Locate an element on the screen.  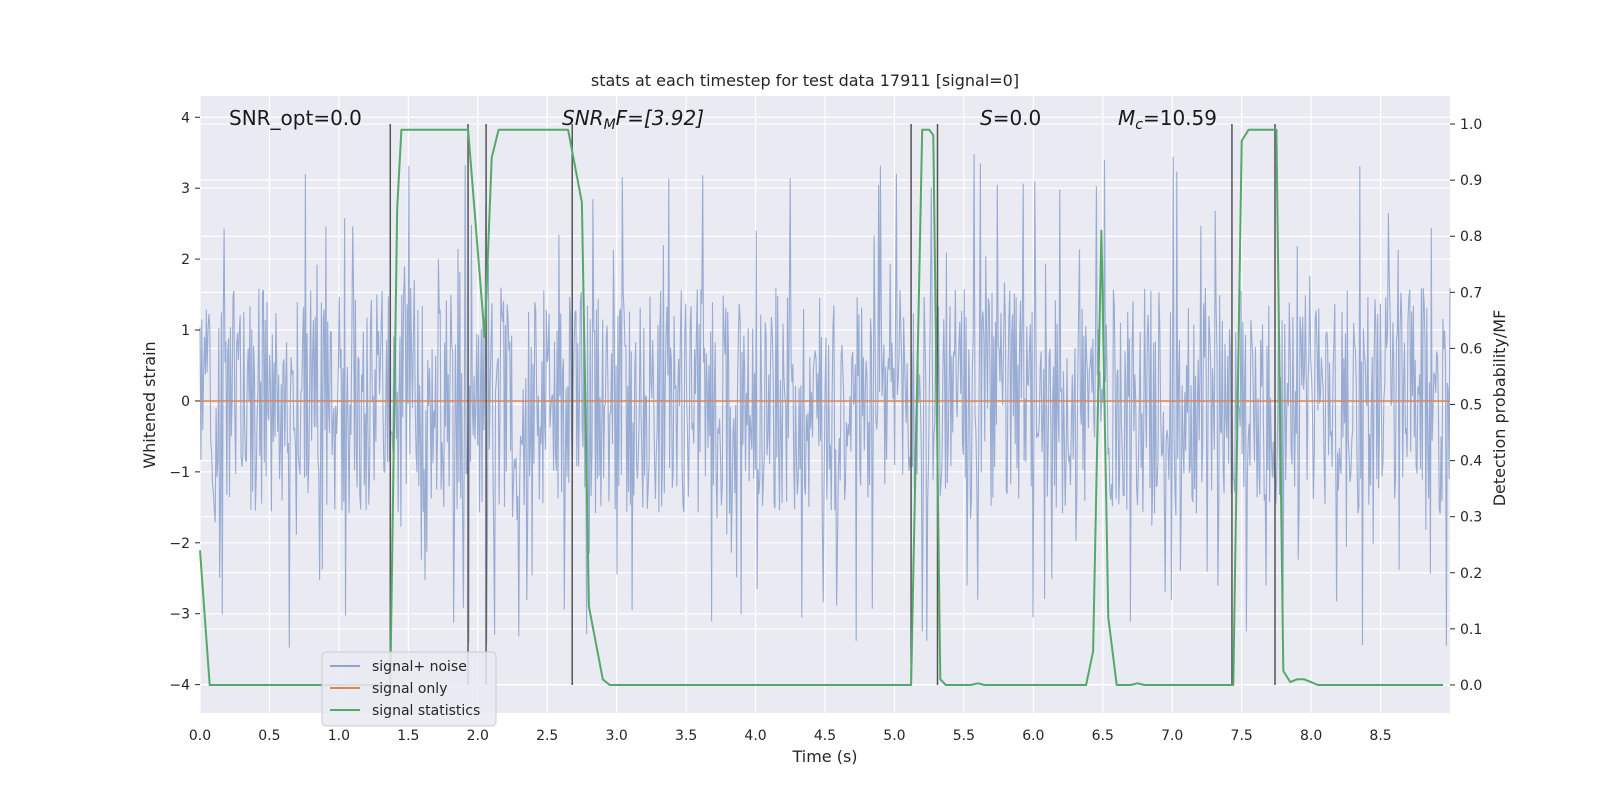
annotation-snr-mf-sub: M is located at coordinates (610, 125).